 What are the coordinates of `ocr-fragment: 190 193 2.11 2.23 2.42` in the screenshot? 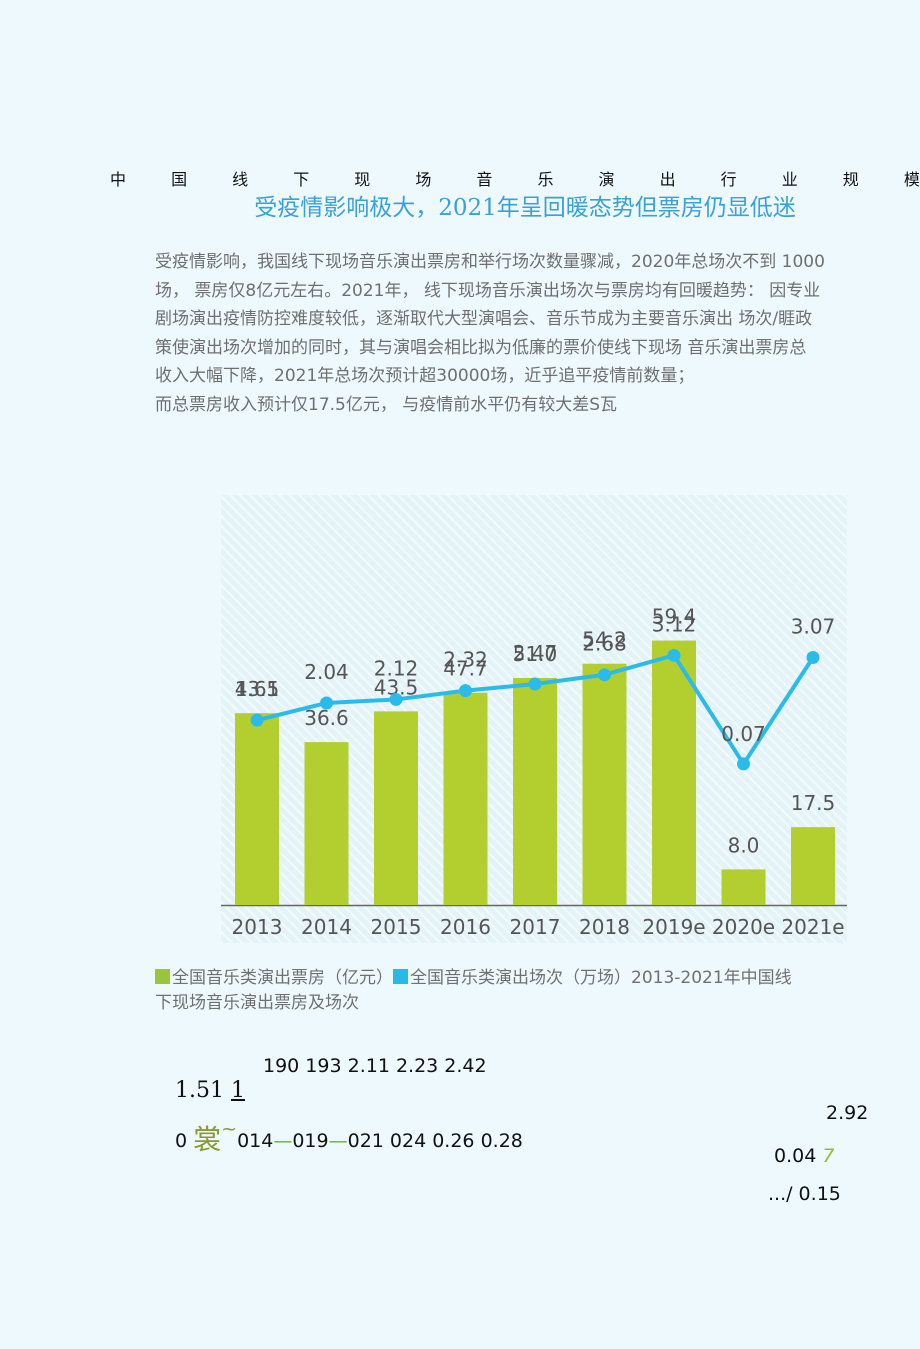 It's located at (375, 1066).